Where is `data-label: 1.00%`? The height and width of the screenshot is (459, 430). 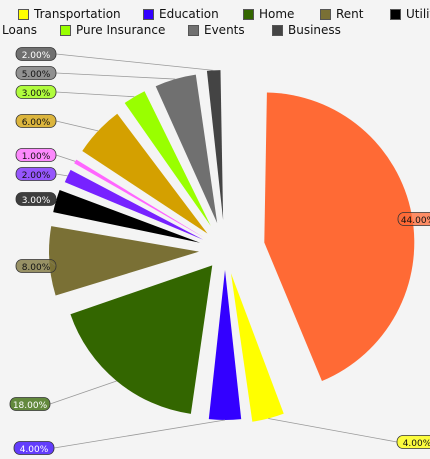
data-label: 1.00% is located at coordinates (36, 157).